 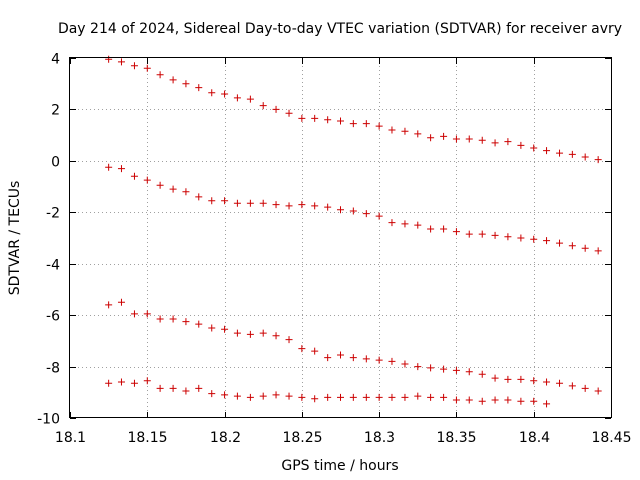 What do you see at coordinates (456, 438) in the screenshot?
I see `x-tick-label: 18.35` at bounding box center [456, 438].